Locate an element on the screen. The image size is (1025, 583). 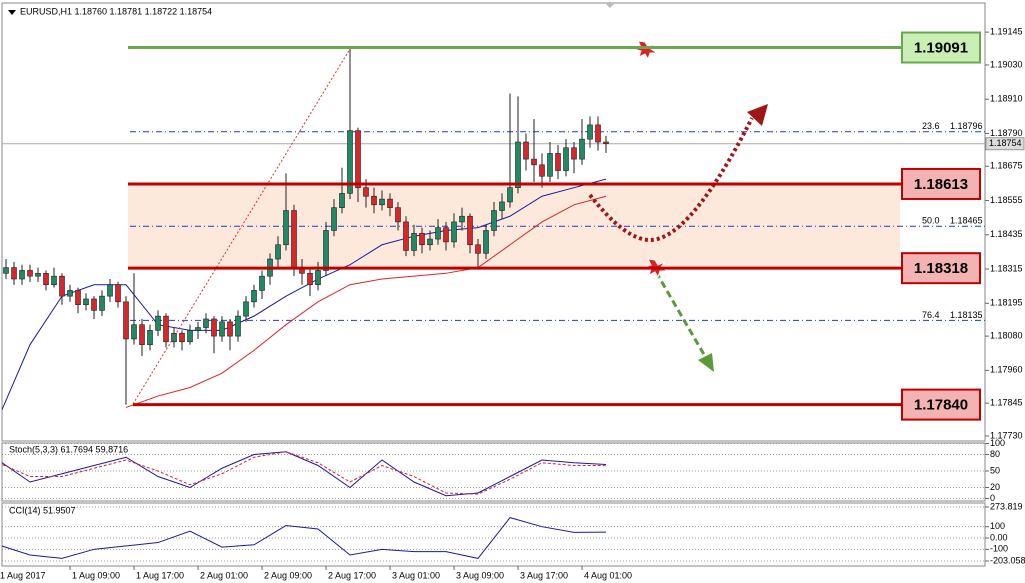
up-arrowhead is located at coordinates (757, 115).